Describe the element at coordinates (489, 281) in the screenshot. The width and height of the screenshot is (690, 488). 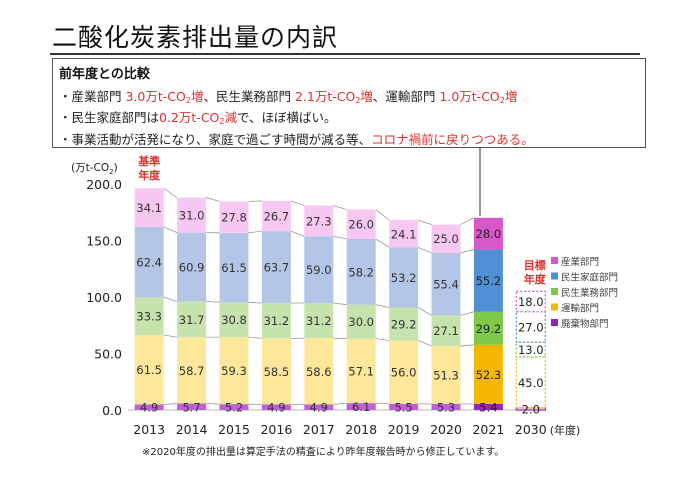
I see `data-label: 55.2` at that location.